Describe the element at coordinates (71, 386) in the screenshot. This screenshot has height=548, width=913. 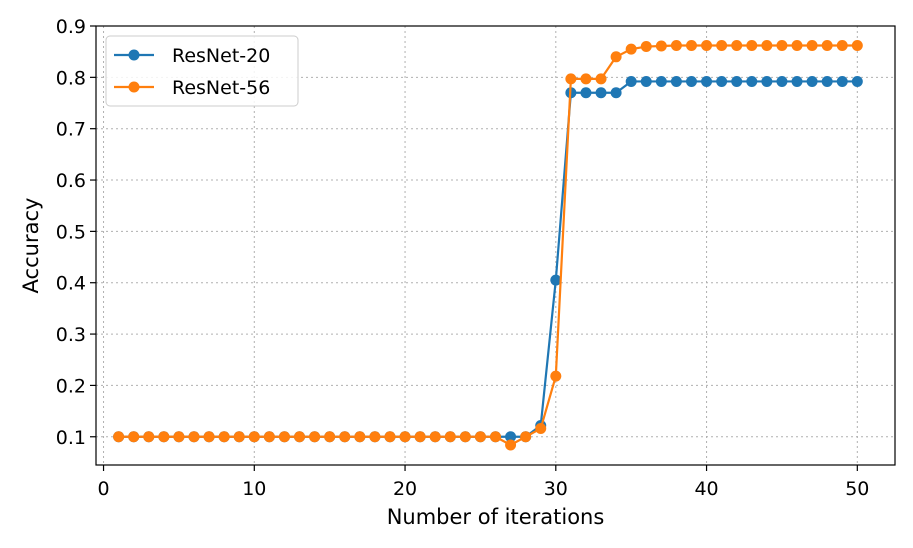
I see `y-tick-label: 0.2` at that location.